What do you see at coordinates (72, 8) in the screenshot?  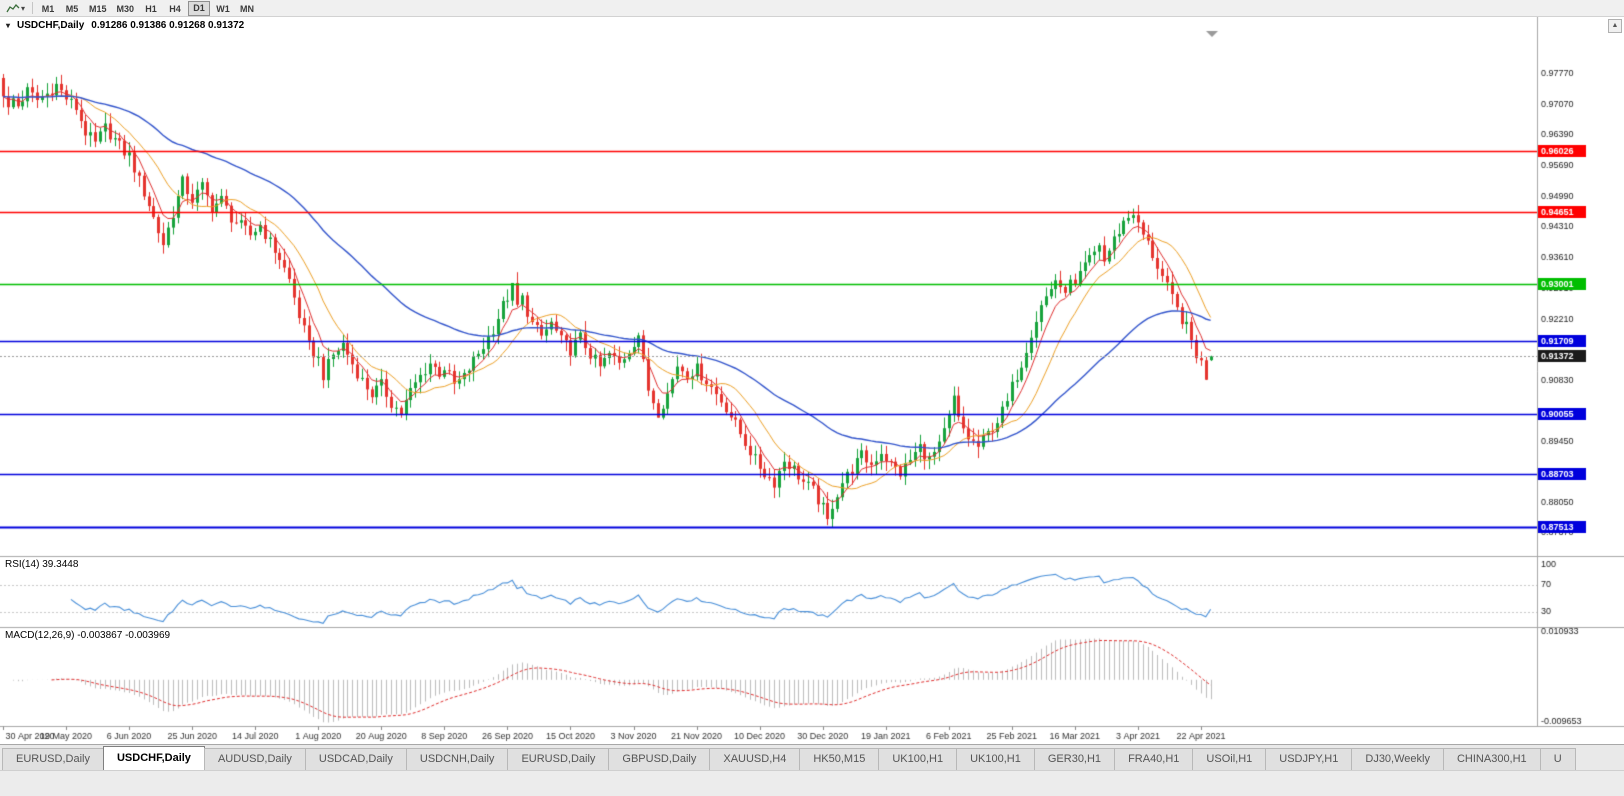 I see `timeframe-button-m5: M5` at bounding box center [72, 8].